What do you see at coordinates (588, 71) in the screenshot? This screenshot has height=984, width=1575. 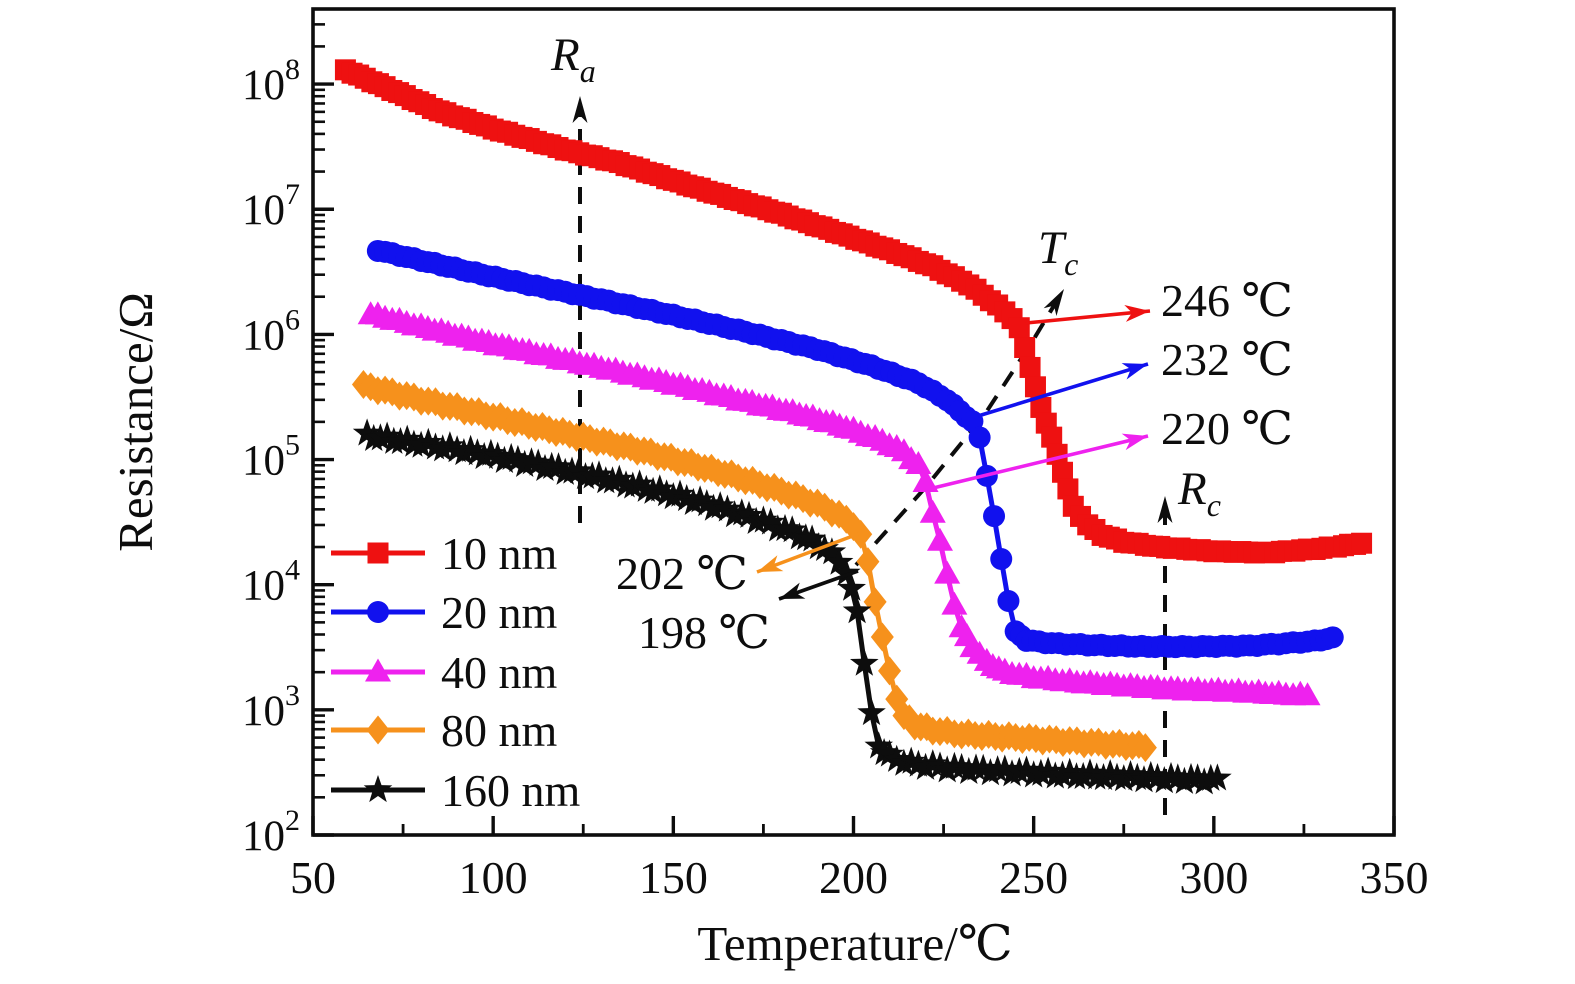 I see `label-Ra-sub: a` at bounding box center [588, 71].